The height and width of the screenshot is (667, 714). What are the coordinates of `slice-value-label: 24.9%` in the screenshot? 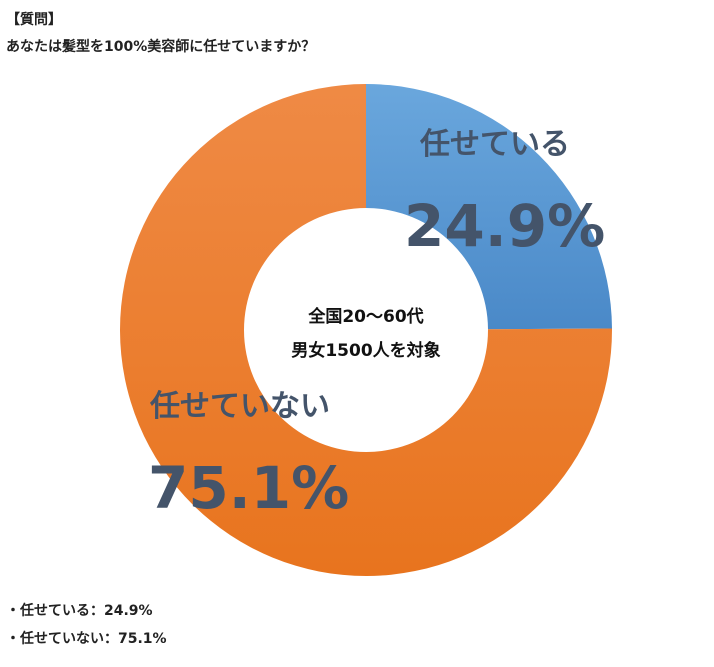 It's located at (504, 226).